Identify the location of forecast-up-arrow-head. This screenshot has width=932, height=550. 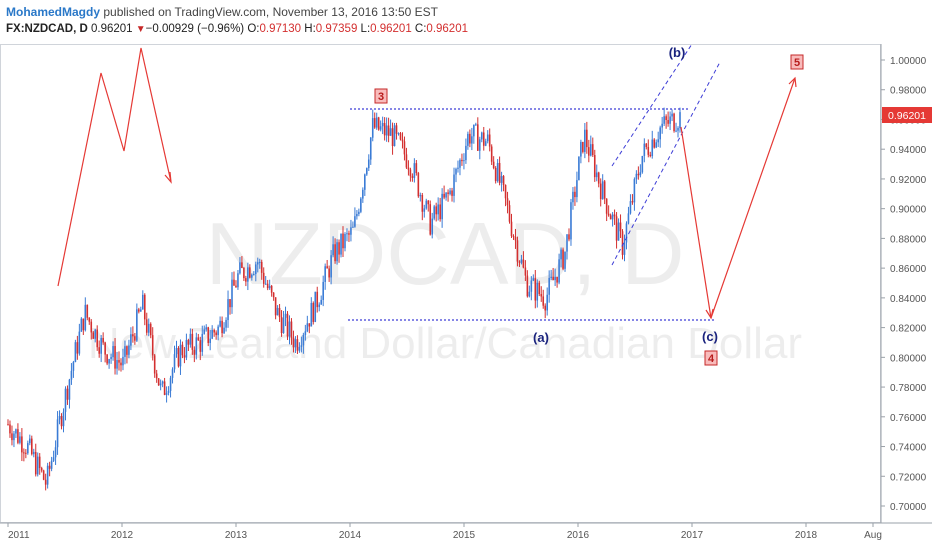
(792, 82).